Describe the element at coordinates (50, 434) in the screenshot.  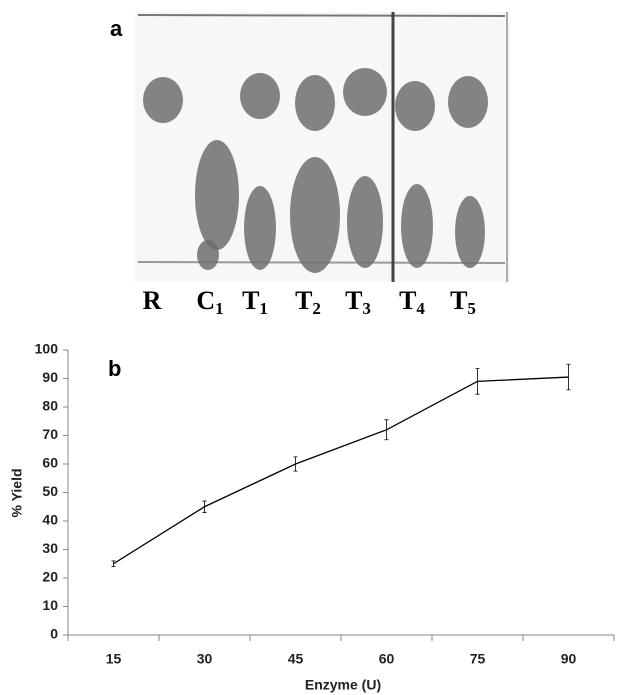
I see `y-tick-label: 70` at that location.